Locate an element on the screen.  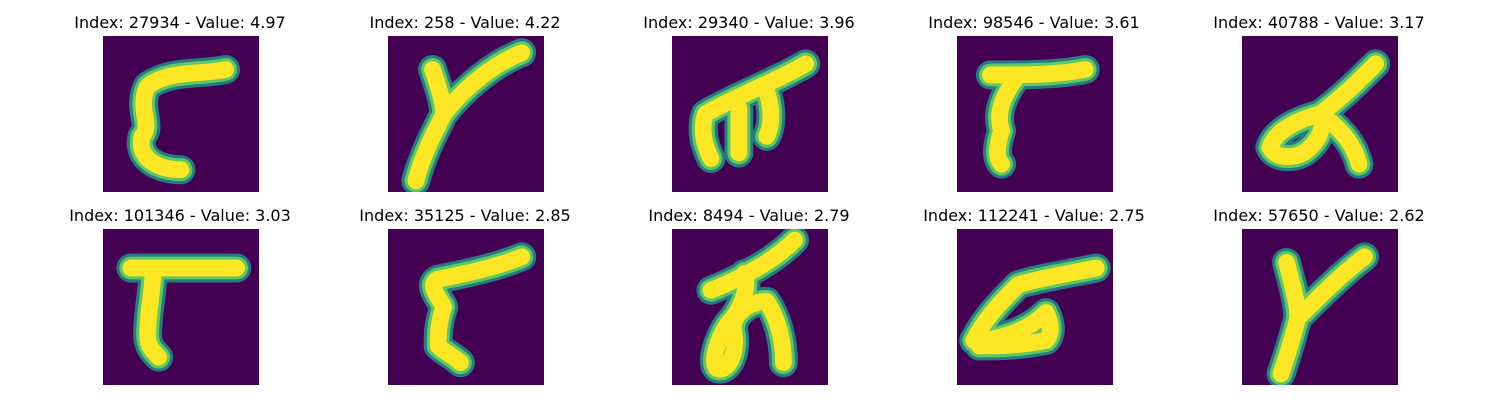
panel-title: Index: 98546 - Value: 3.61 is located at coordinates (1034, 22).